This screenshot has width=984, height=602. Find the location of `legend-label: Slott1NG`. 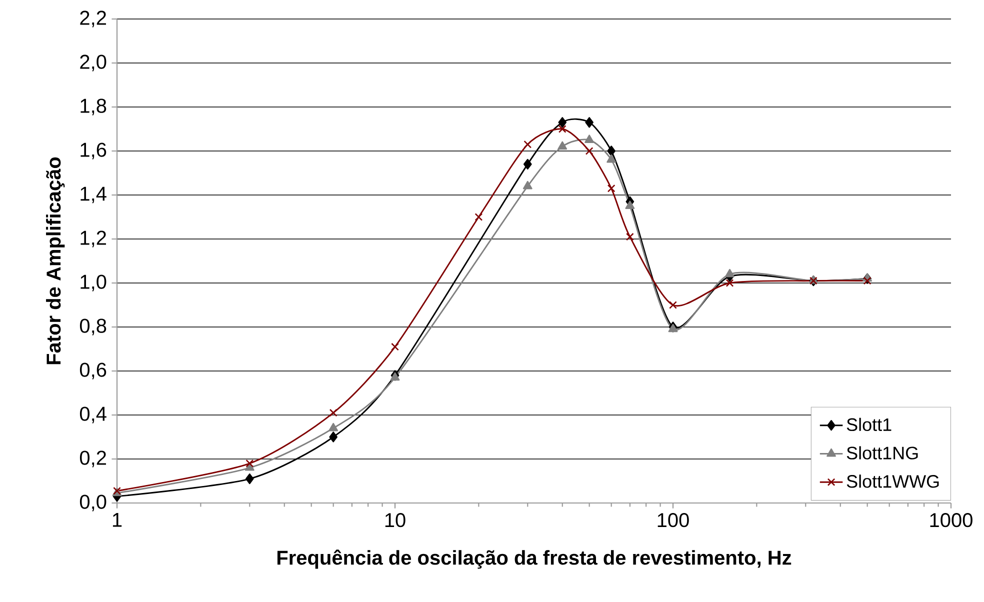

legend-label: Slott1NG is located at coordinates (882, 453).